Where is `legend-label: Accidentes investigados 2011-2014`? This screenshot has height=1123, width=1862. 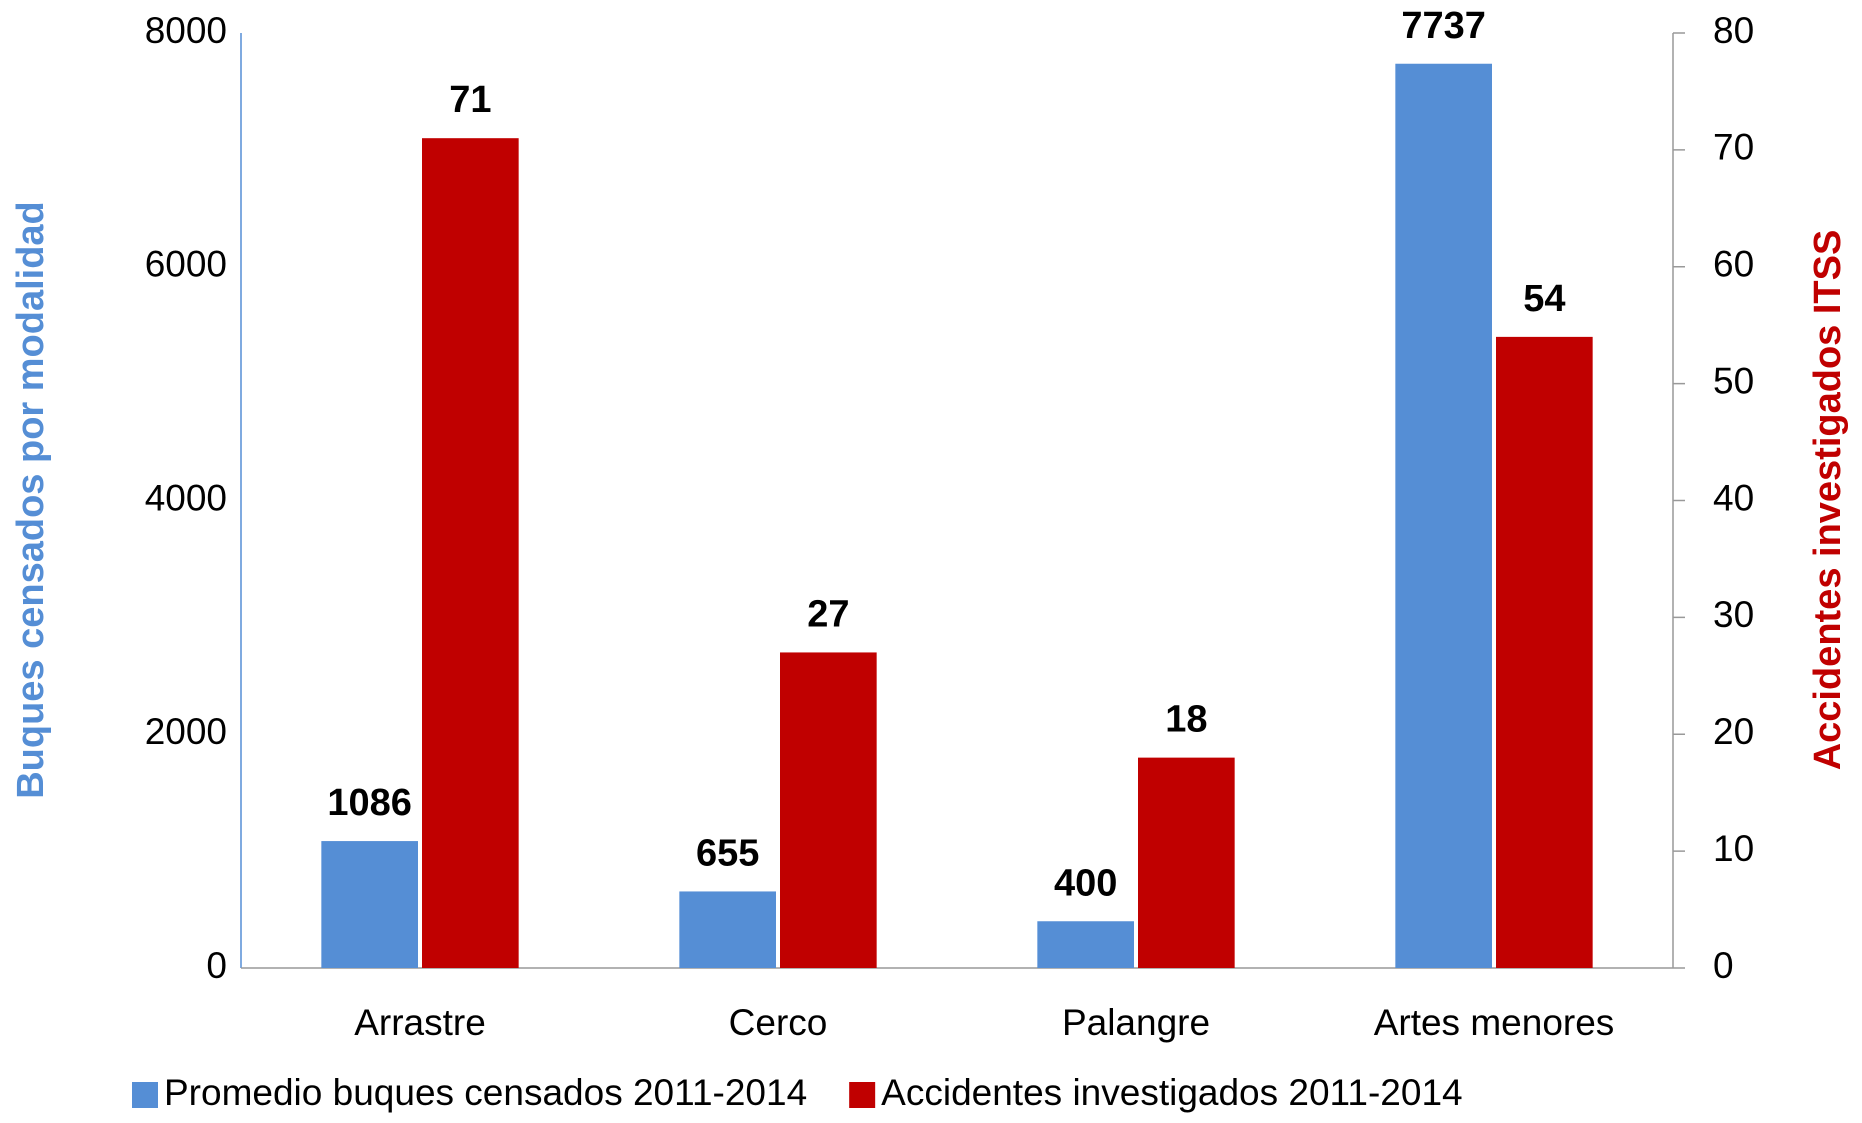 legend-label: Accidentes investigados 2011-2014 is located at coordinates (1171, 1092).